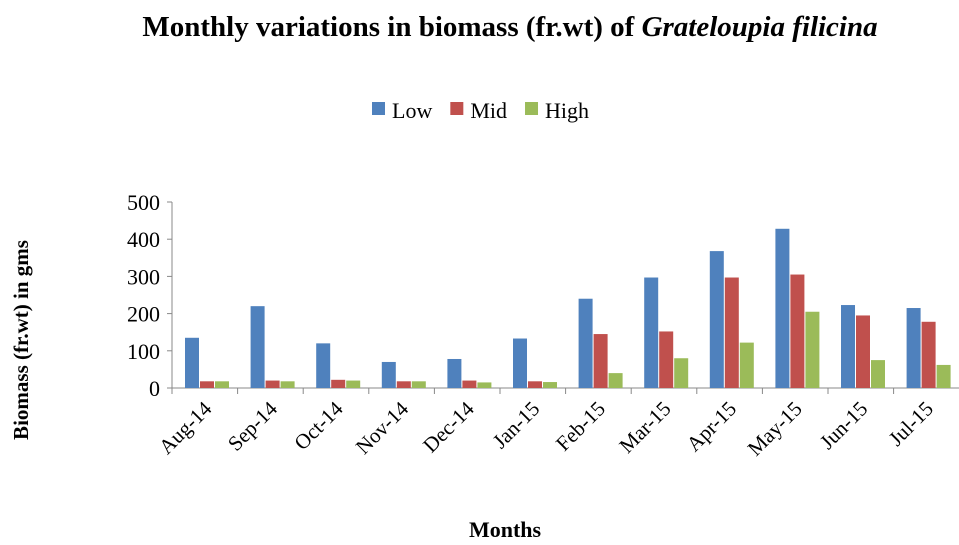 Image resolution: width=959 pixels, height=545 pixels. I want to click on x-tick-label: Aug-14, so click(185, 427).